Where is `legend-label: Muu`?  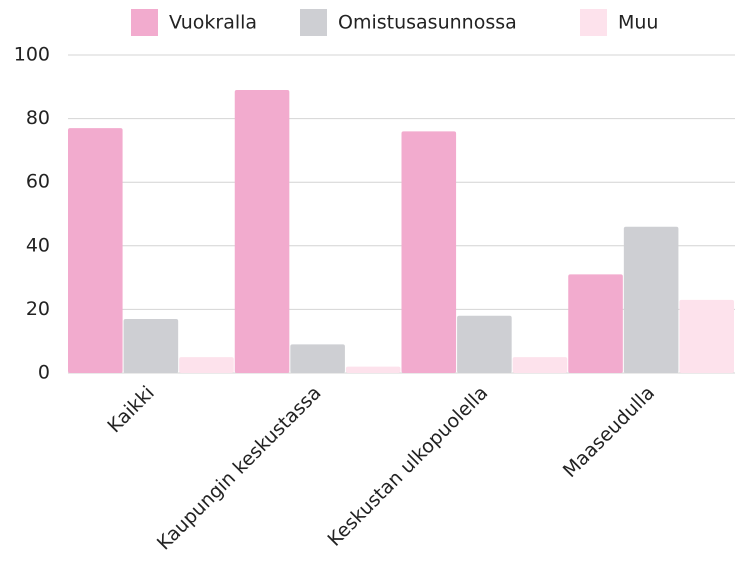
legend-label: Muu is located at coordinates (638, 23).